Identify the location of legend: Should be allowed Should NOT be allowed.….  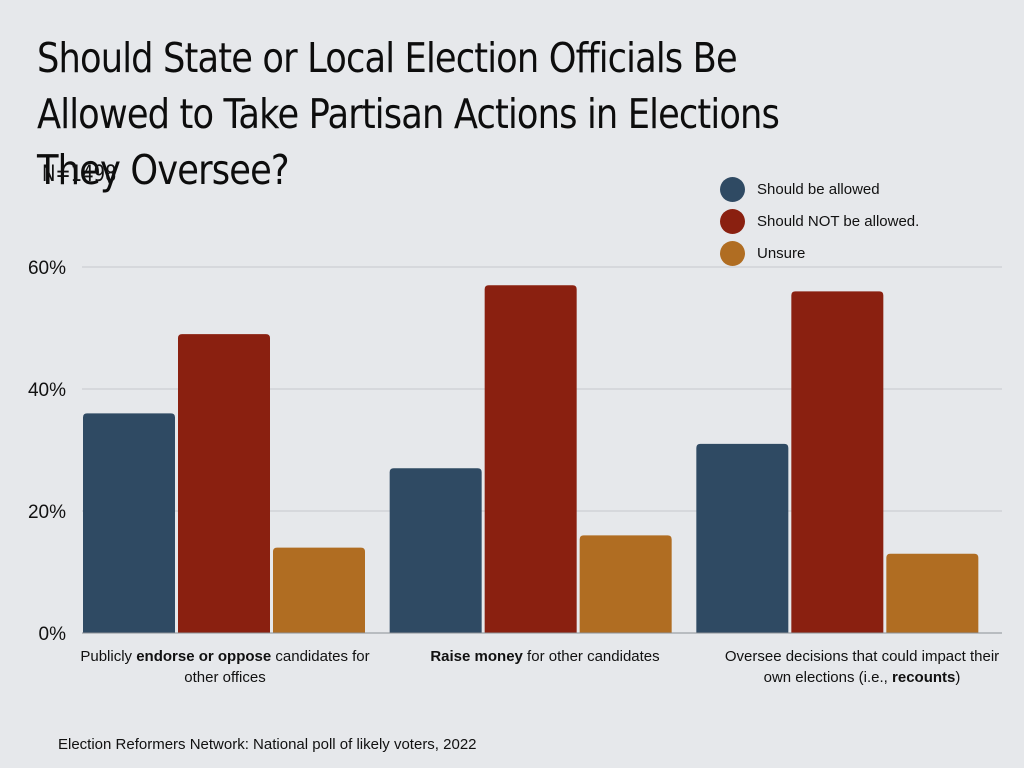
(819, 221).